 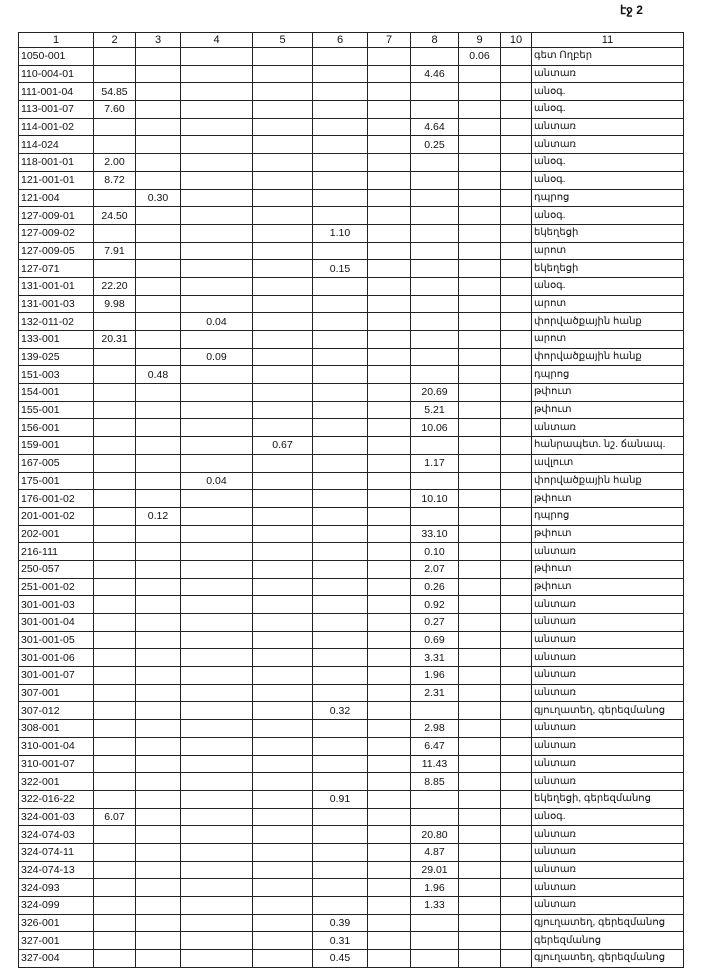 What do you see at coordinates (516, 40) in the screenshot?
I see `column-header-10: 10` at bounding box center [516, 40].